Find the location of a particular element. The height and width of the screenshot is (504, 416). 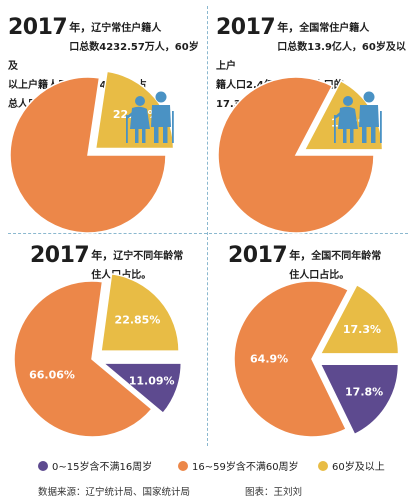

legend: 0~15岁含不满16周岁 16~59岁含不满60周岁 60岁及以上 is located at coordinates (208, 466).